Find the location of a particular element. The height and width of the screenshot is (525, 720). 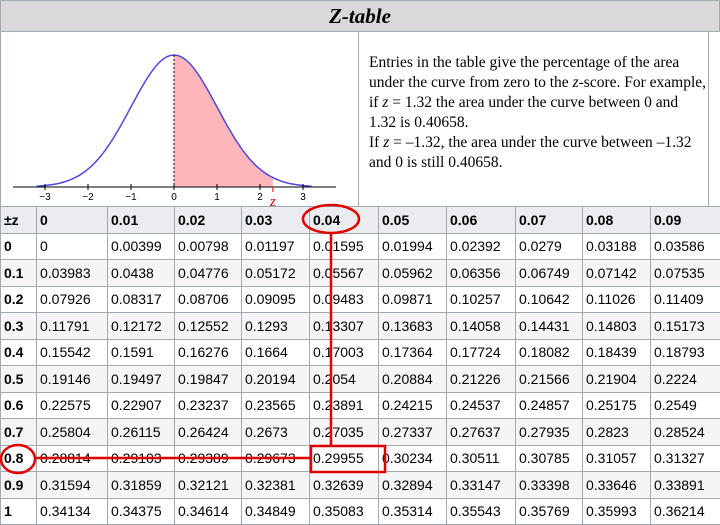

table-cell: 0.05172 is located at coordinates (275, 273).